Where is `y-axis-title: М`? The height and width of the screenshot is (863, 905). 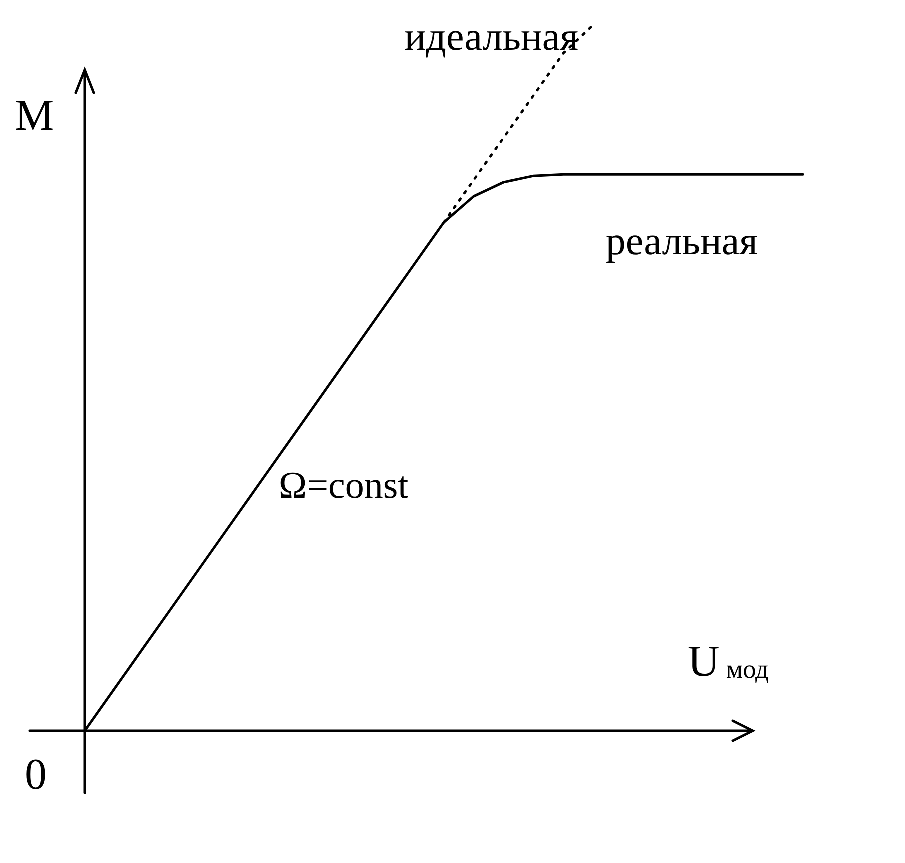 y-axis-title: М is located at coordinates (34, 115).